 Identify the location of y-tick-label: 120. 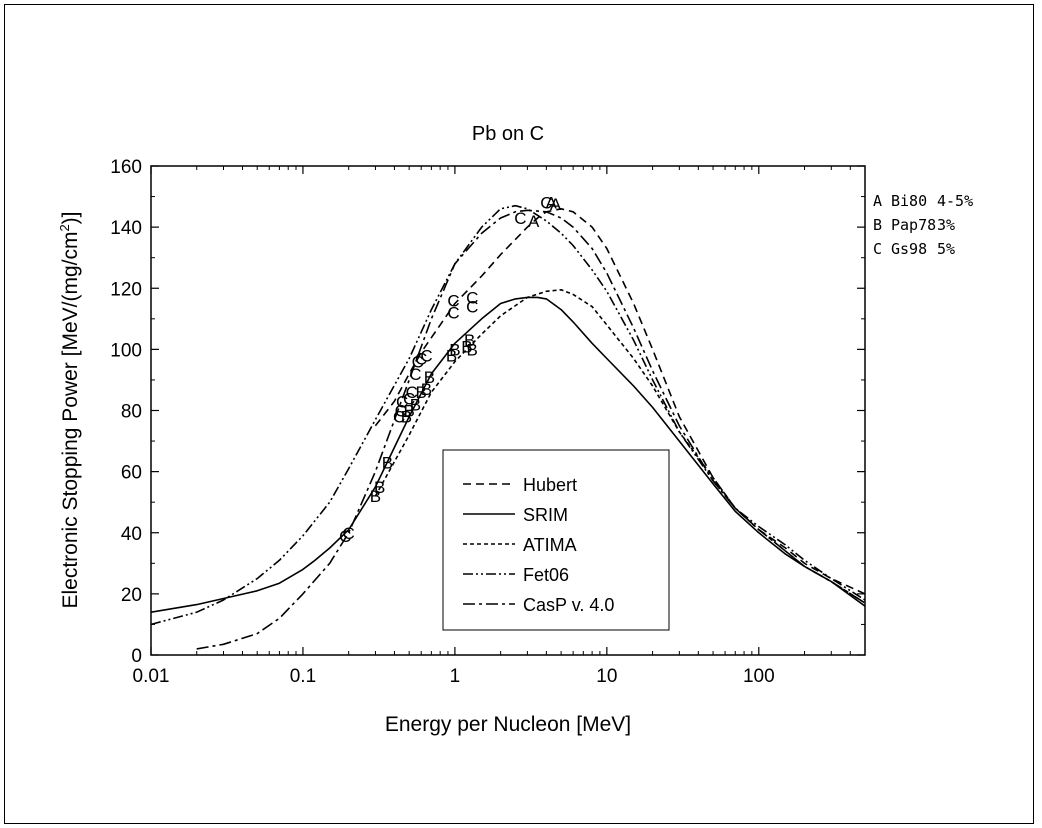
(126, 289).